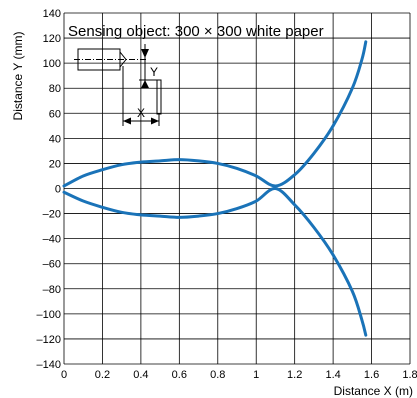  Describe the element at coordinates (332, 375) in the screenshot. I see `x-tick-label: 1.4` at that location.